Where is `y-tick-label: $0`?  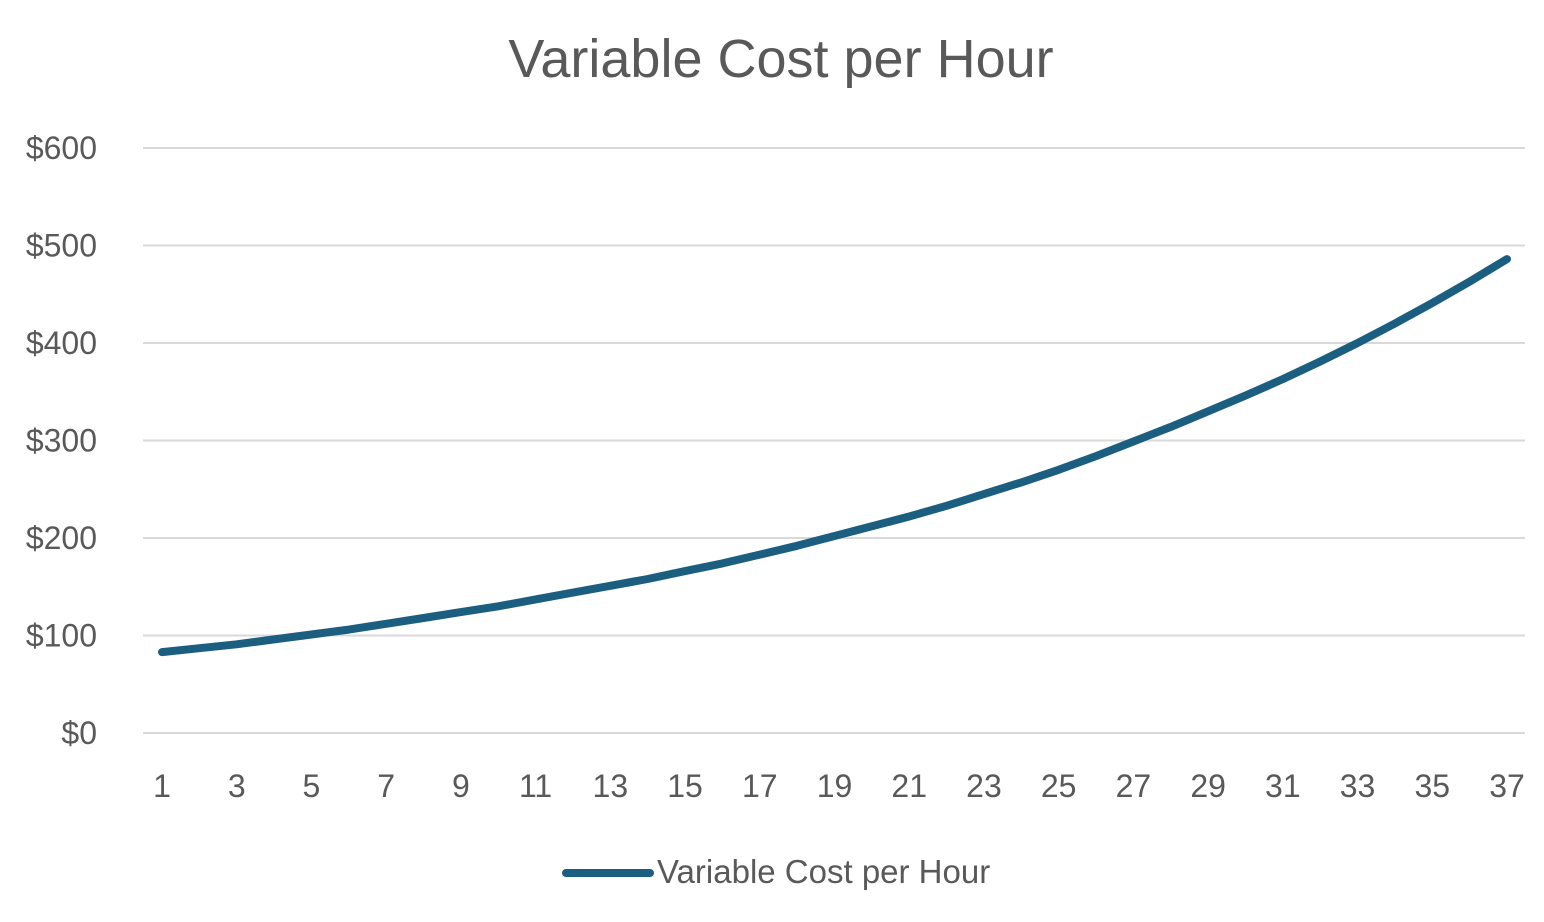
y-tick-label: $0 is located at coordinates (79, 733).